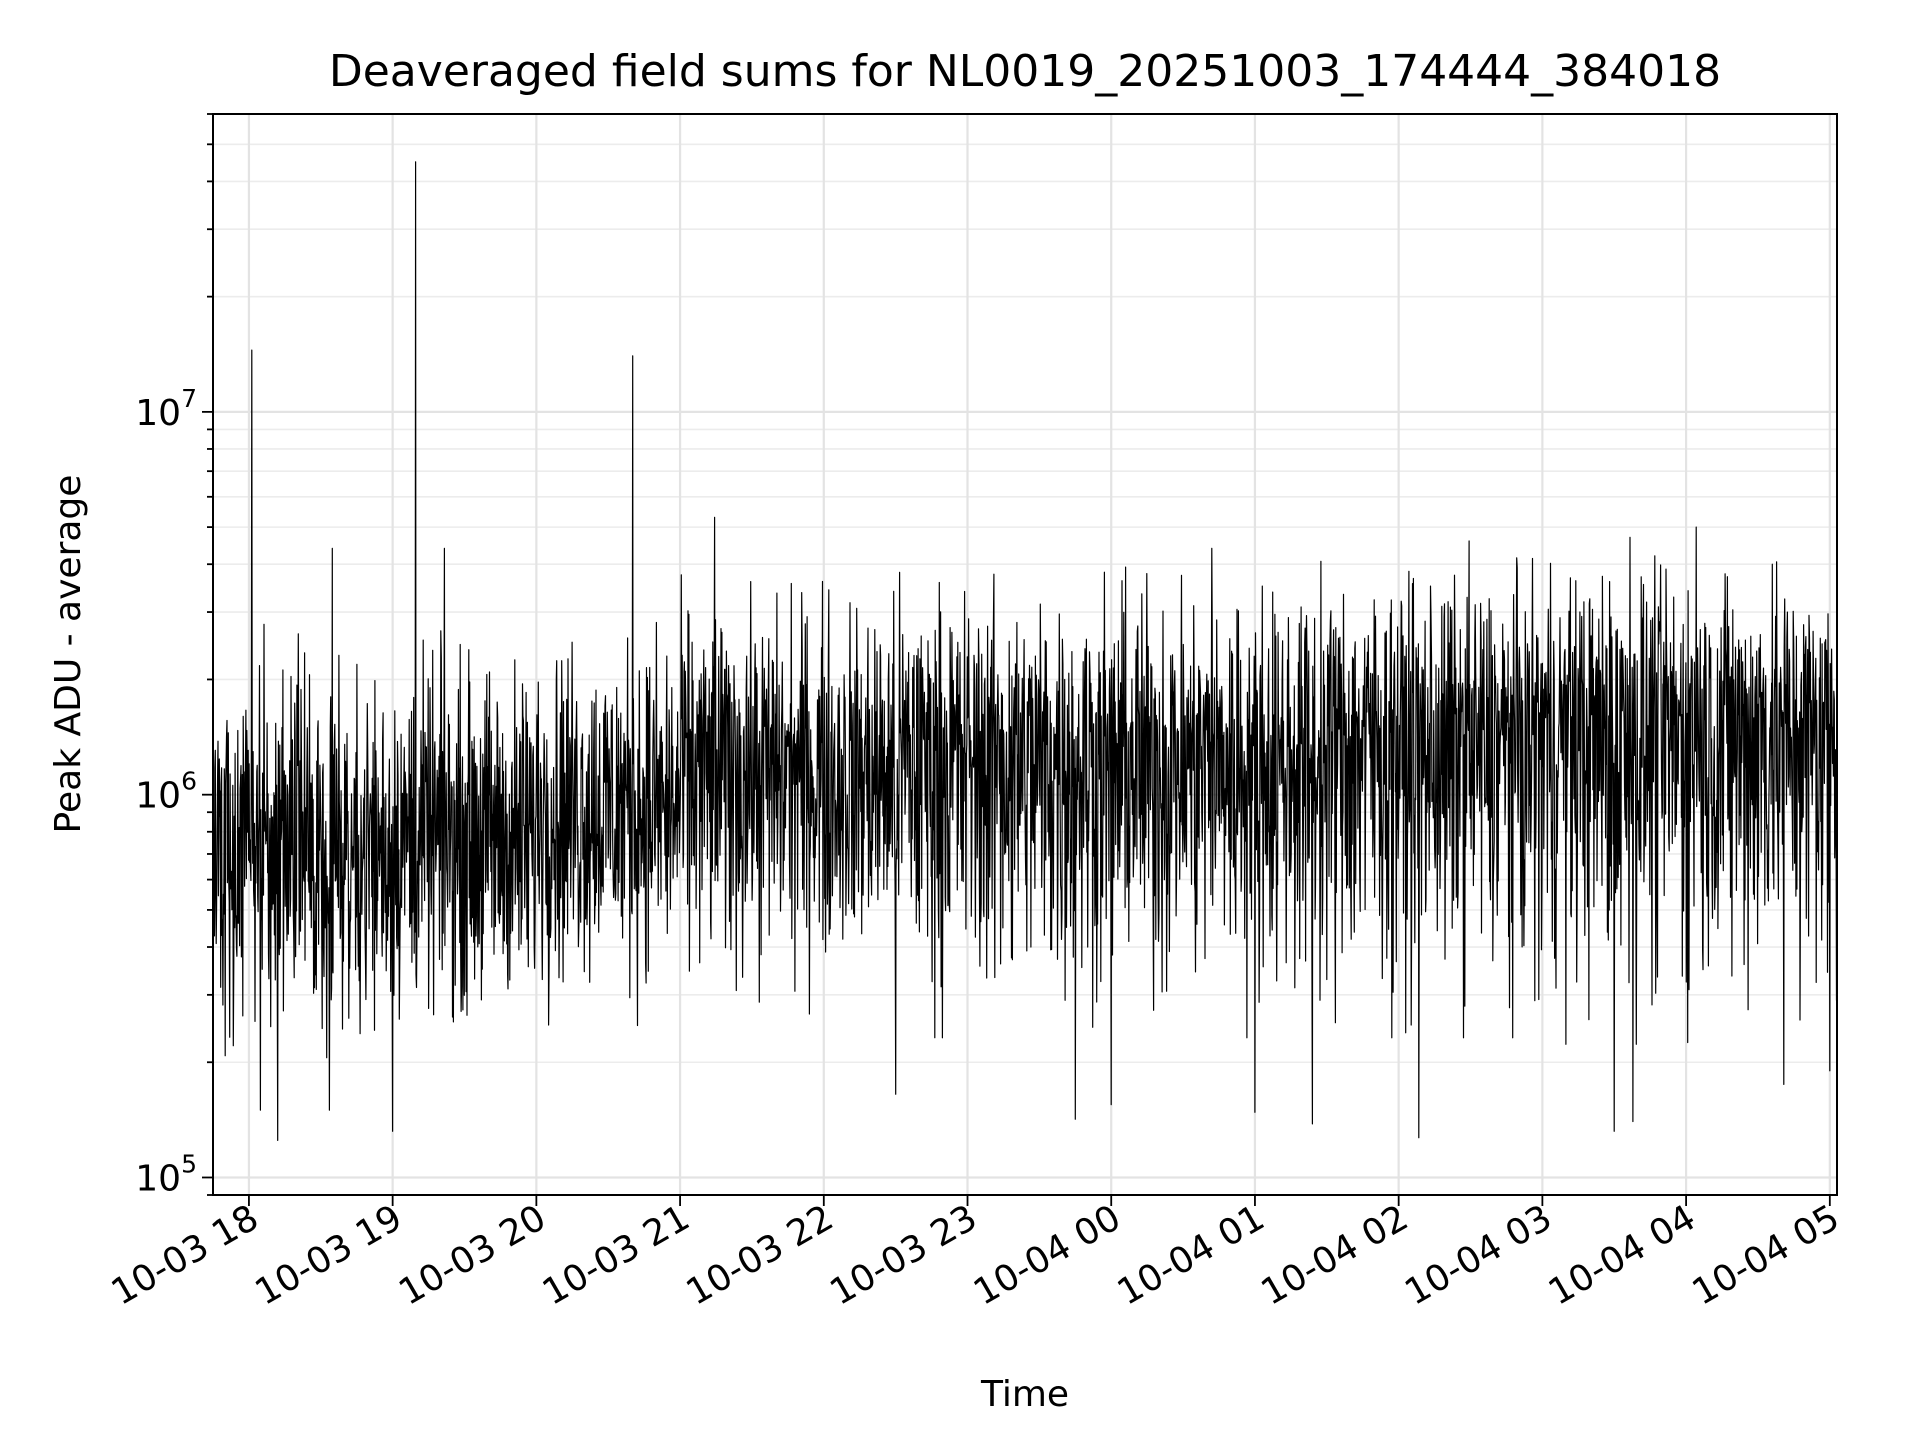 The width and height of the screenshot is (1920, 1440). What do you see at coordinates (903, 1255) in the screenshot?
I see `x-tick-label: 10-03 23` at bounding box center [903, 1255].